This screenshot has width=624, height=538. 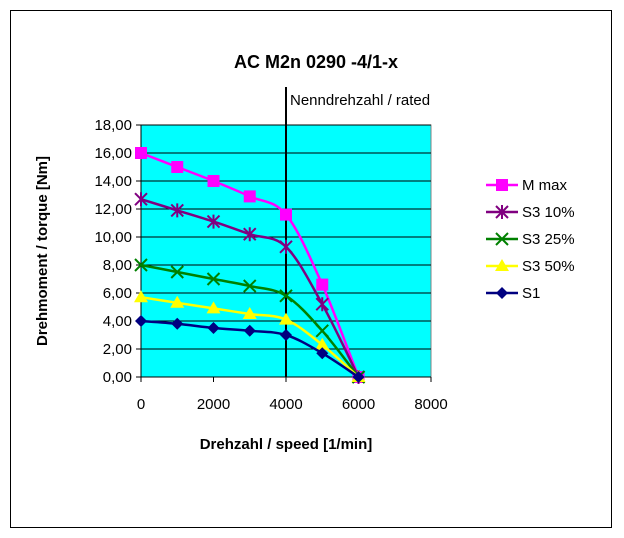 What do you see at coordinates (286, 444) in the screenshot?
I see `x-axis-label: Drehzahl / speed [1/min]` at bounding box center [286, 444].